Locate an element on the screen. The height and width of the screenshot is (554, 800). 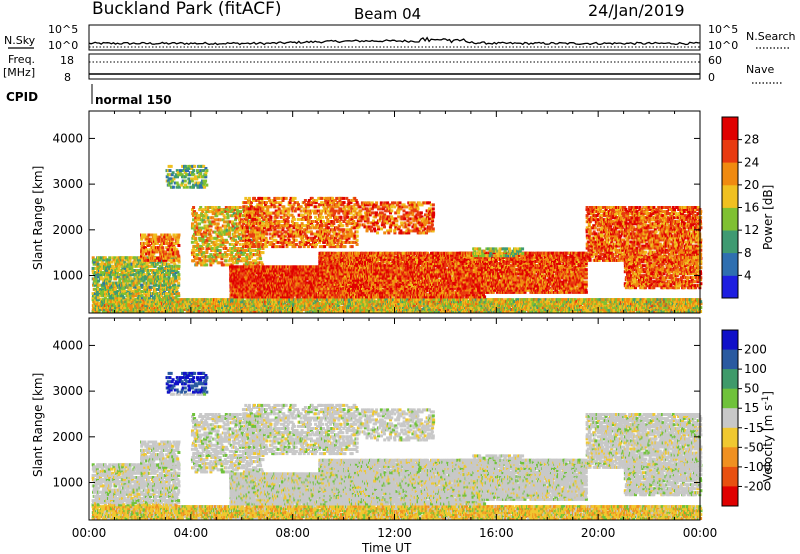
freq-tick-top: 18 is located at coordinates (67, 60).